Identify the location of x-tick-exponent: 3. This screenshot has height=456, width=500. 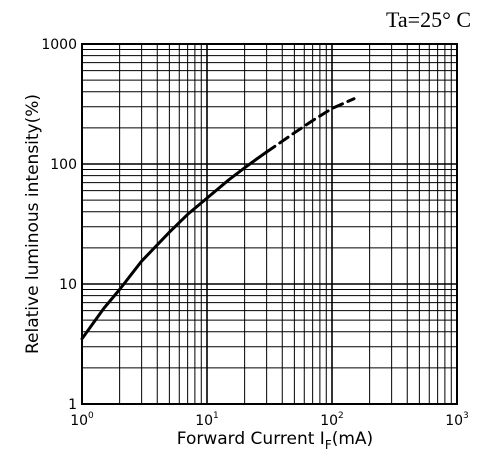
(466, 416).